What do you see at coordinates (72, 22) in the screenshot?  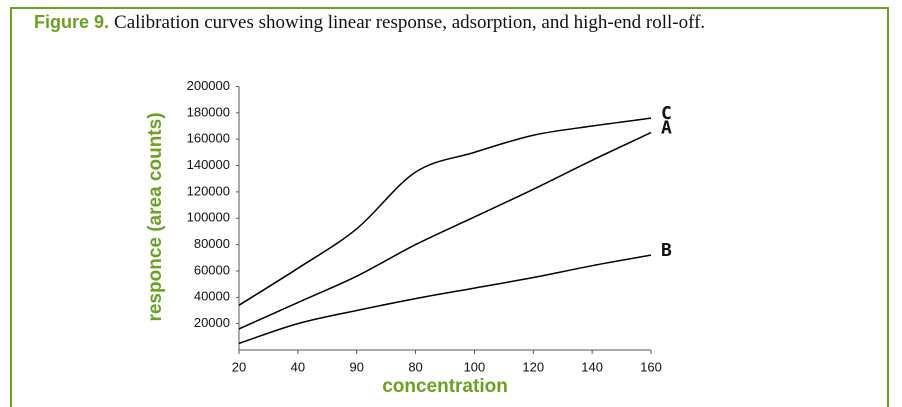 I see `figure-label: Figure 9.` at bounding box center [72, 22].